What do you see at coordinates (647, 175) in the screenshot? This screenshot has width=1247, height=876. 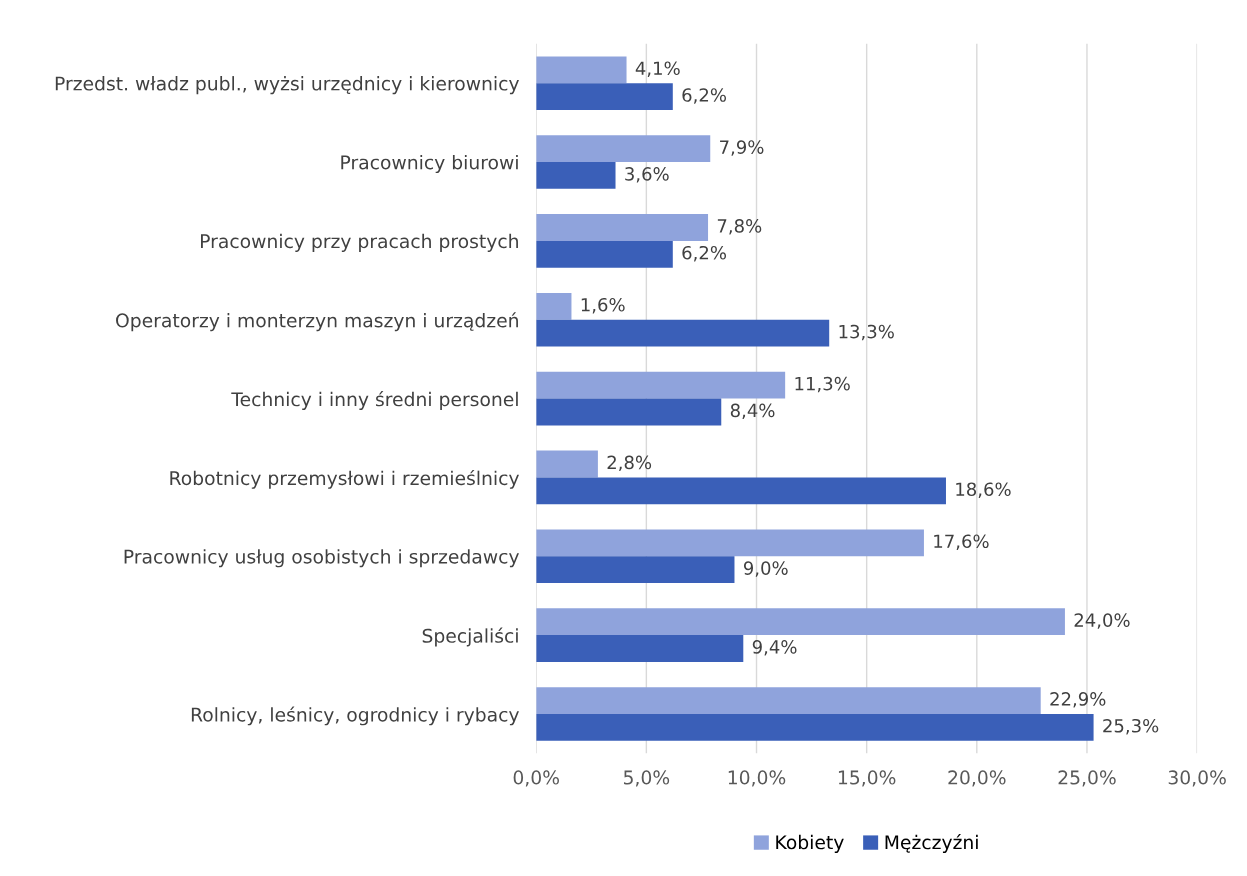 I see `data-label: 3,6%` at bounding box center [647, 175].